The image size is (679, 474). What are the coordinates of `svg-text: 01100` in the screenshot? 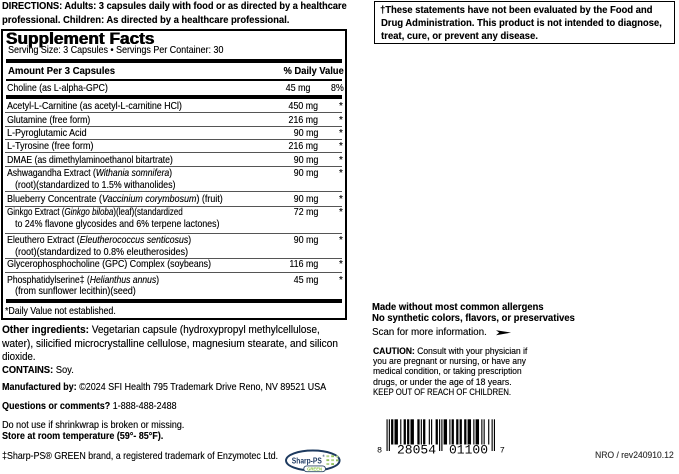 It's located at (468, 450).